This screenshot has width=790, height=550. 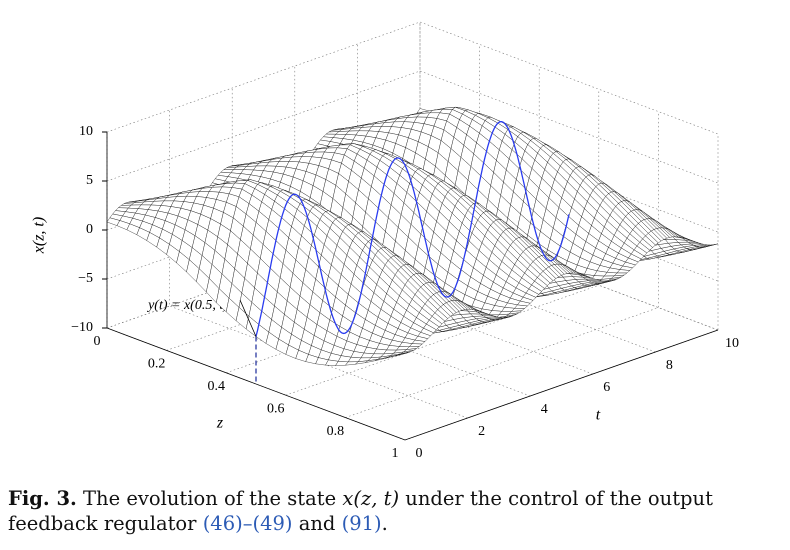 I want to click on z-axis-label: z, so click(x=220, y=423).